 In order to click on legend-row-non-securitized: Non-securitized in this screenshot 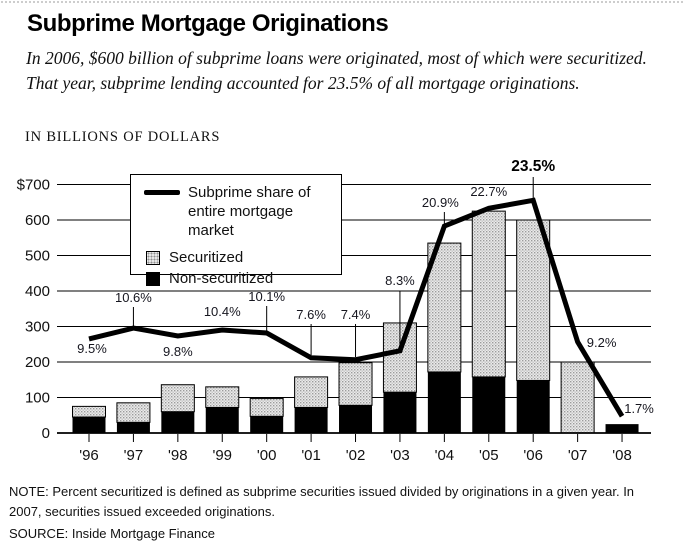, I will do `click(238, 279)`.